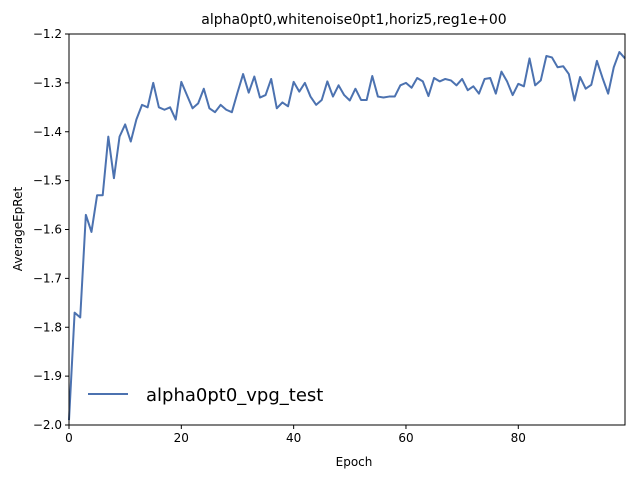 The height and width of the screenshot is (480, 640). What do you see at coordinates (47, 230) in the screenshot?
I see `y-tick-label: −1.6` at bounding box center [47, 230].